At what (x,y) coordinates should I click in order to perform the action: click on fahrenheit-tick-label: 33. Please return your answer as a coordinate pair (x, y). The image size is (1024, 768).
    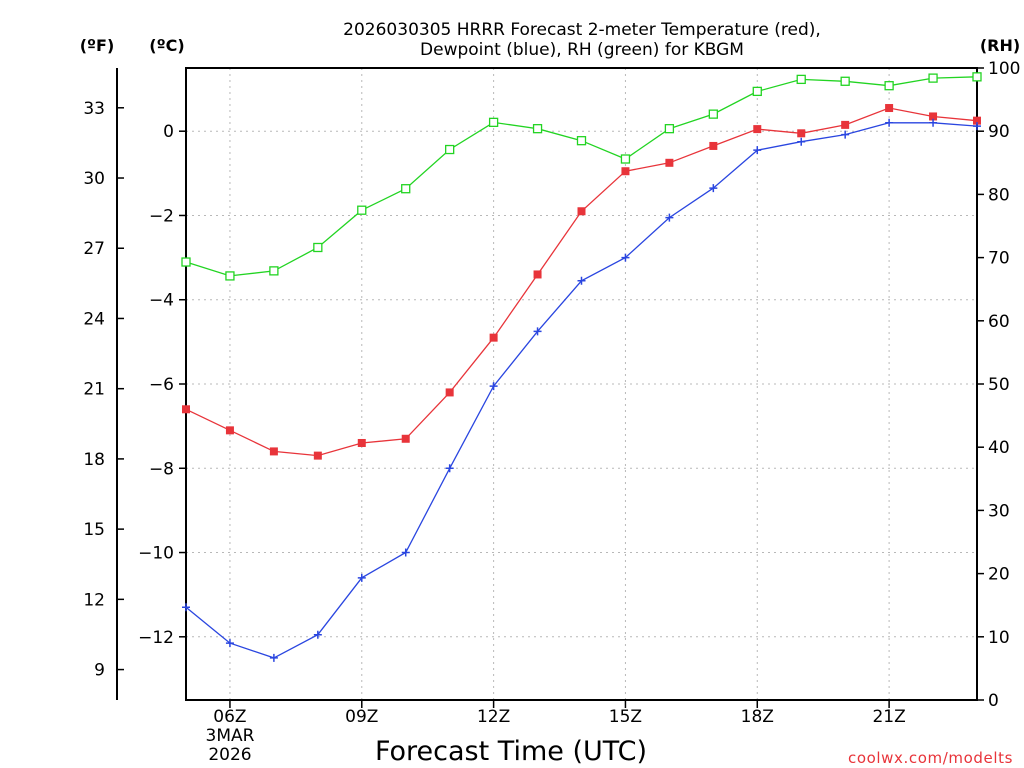
    Looking at the image, I should click on (94, 109).